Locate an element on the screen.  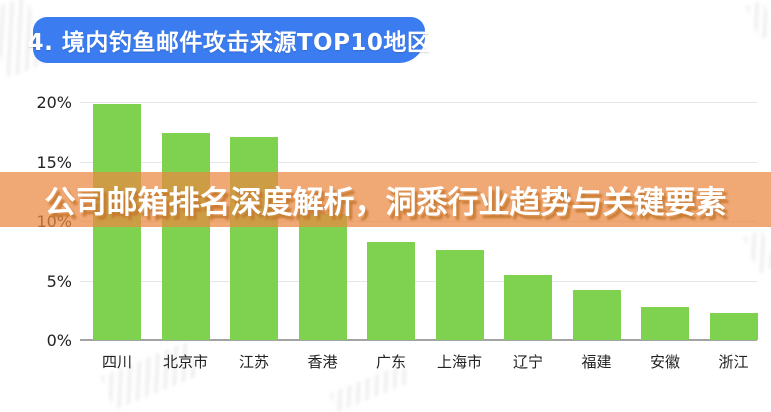
y-axis-tick-label: 15% is located at coordinates (36, 163).